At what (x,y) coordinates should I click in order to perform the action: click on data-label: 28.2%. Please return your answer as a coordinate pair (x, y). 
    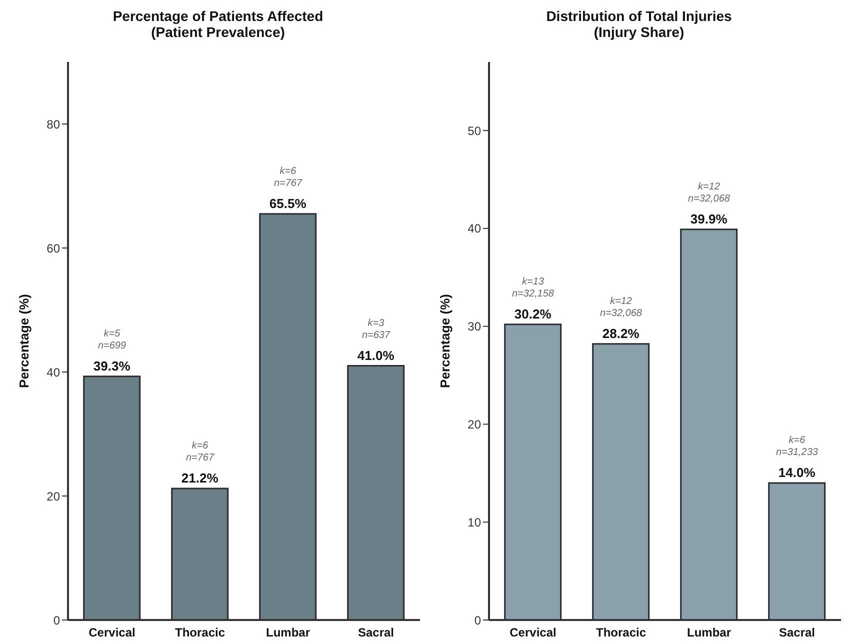
    Looking at the image, I should click on (621, 333).